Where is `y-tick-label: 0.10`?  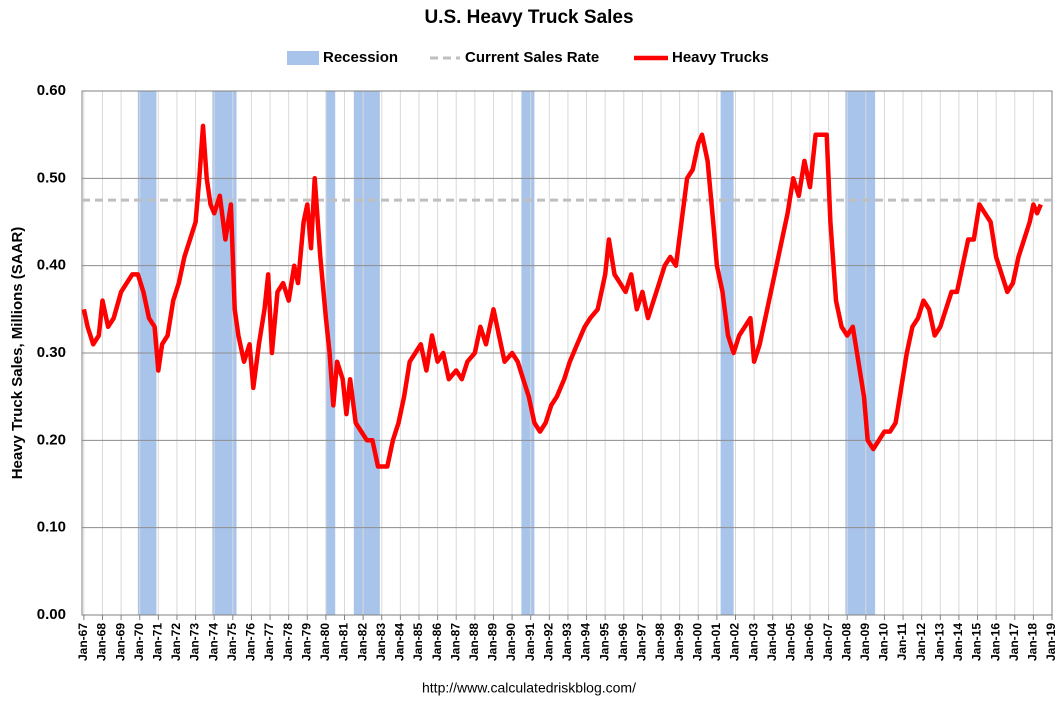 y-tick-label: 0.10 is located at coordinates (51, 527).